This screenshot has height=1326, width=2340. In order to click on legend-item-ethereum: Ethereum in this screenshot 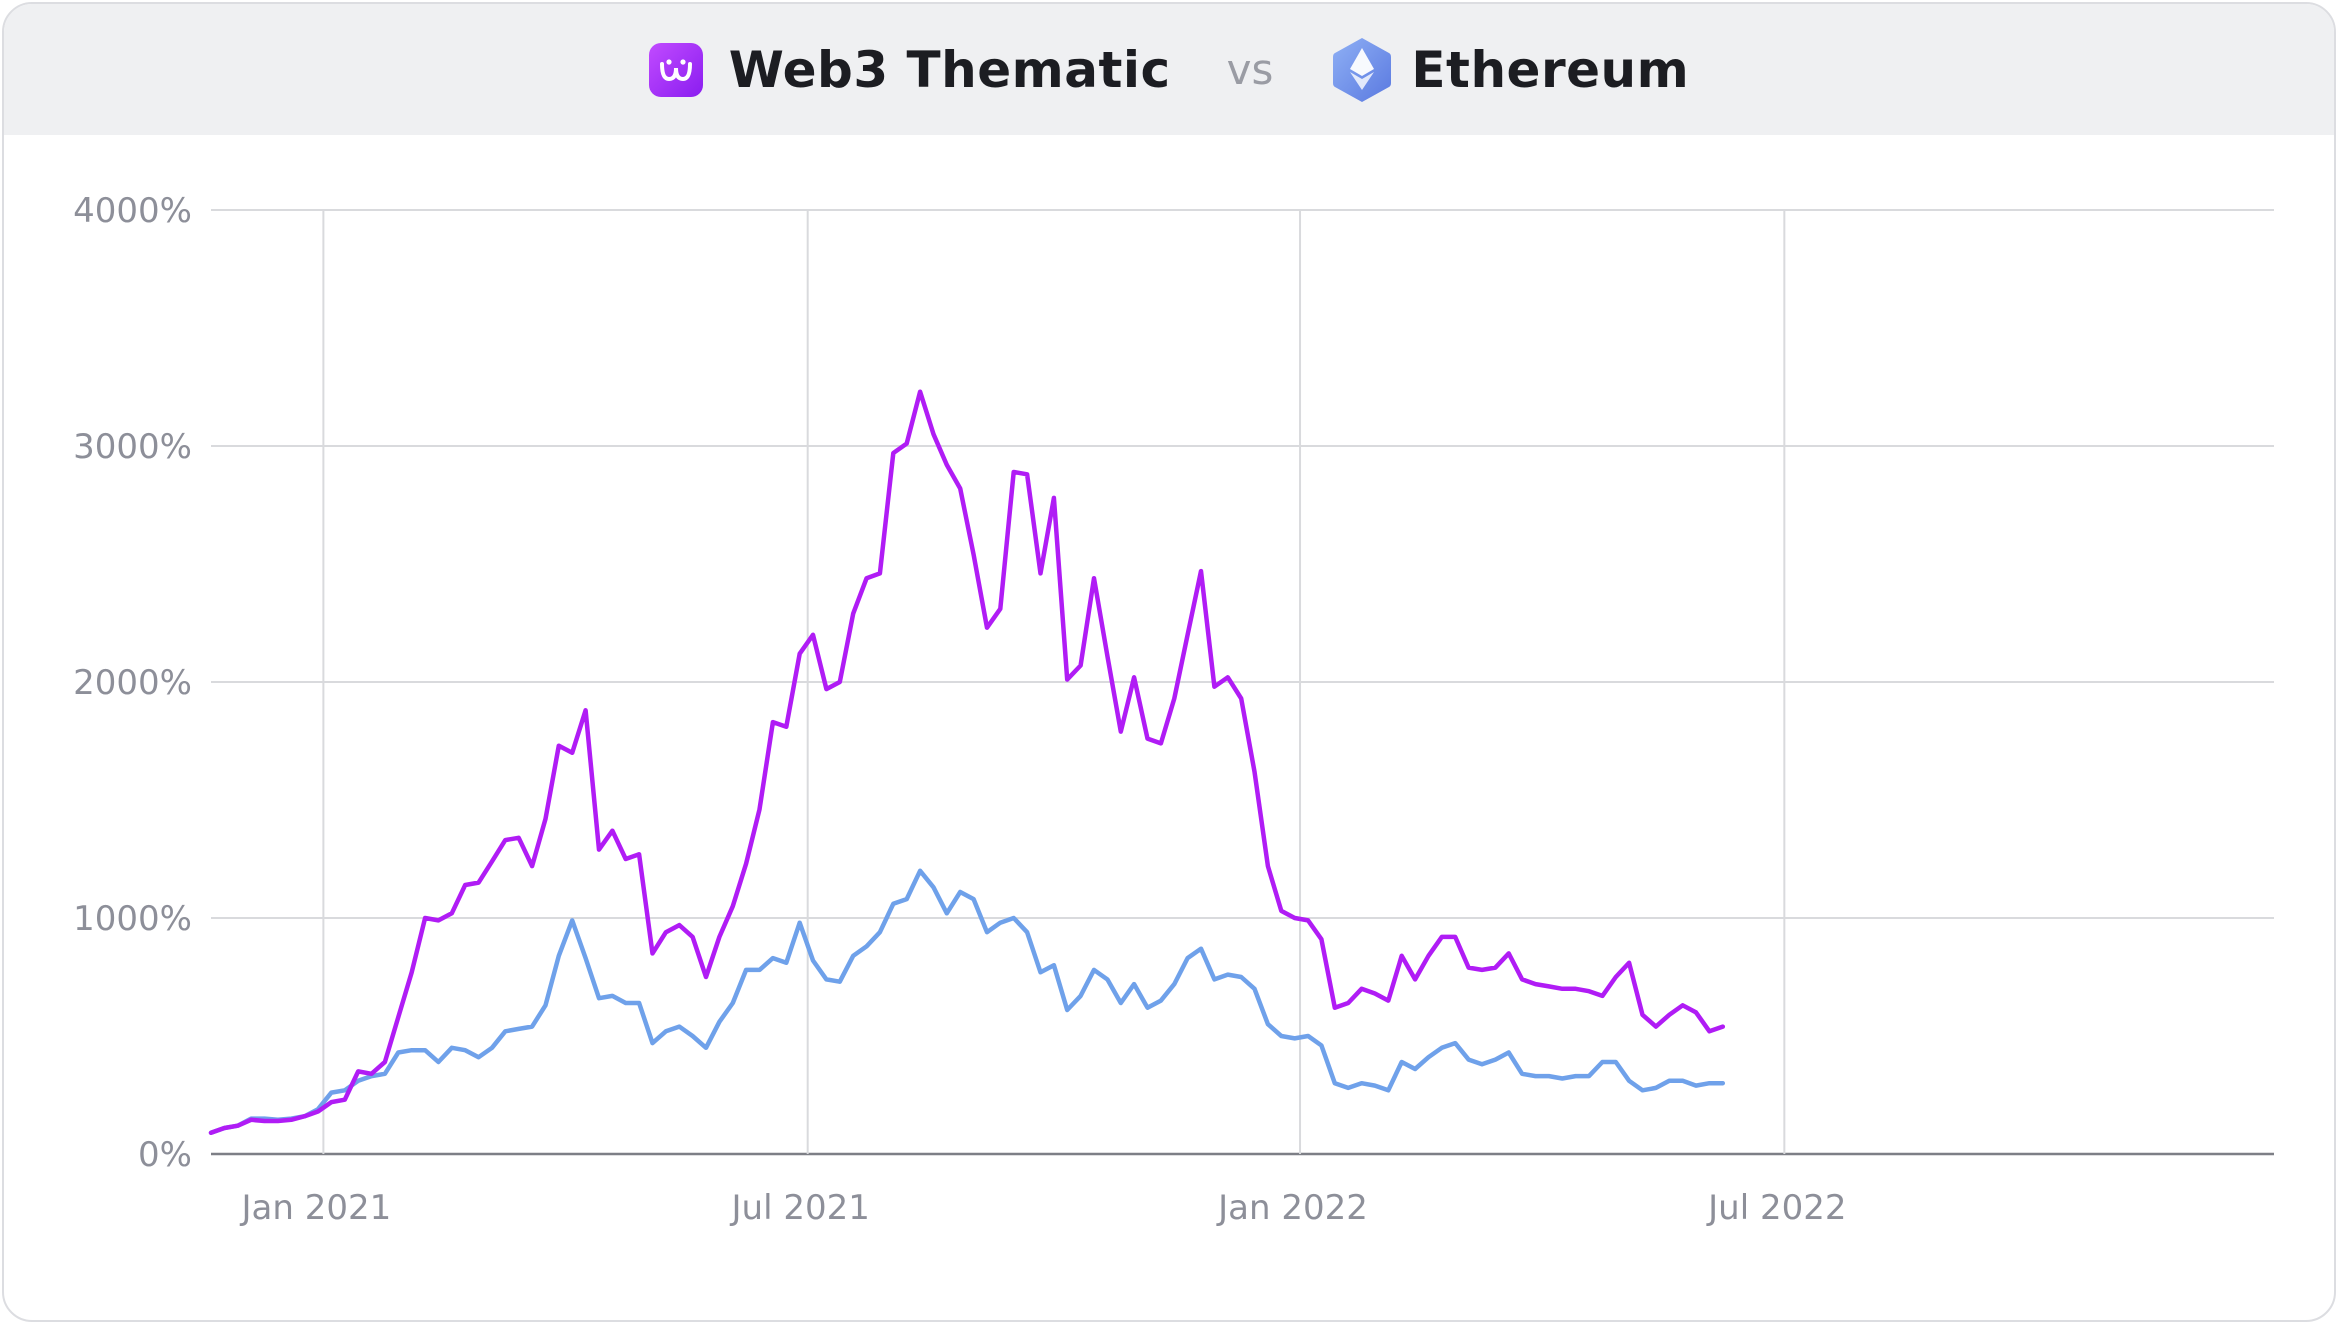, I will do `click(1510, 70)`.